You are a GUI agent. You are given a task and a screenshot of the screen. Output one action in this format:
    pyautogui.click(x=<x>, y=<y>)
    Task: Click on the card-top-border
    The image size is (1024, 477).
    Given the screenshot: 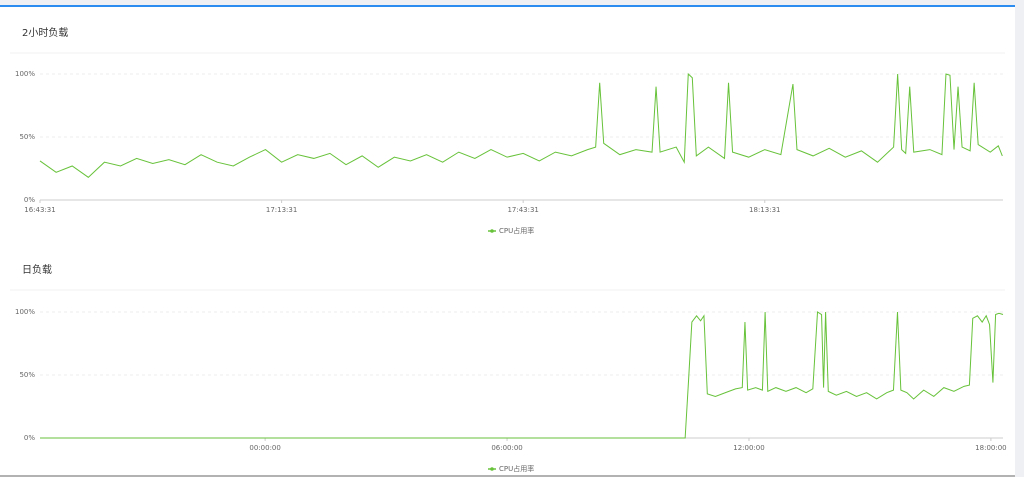 What is the action you would take?
    pyautogui.click(x=507, y=6)
    